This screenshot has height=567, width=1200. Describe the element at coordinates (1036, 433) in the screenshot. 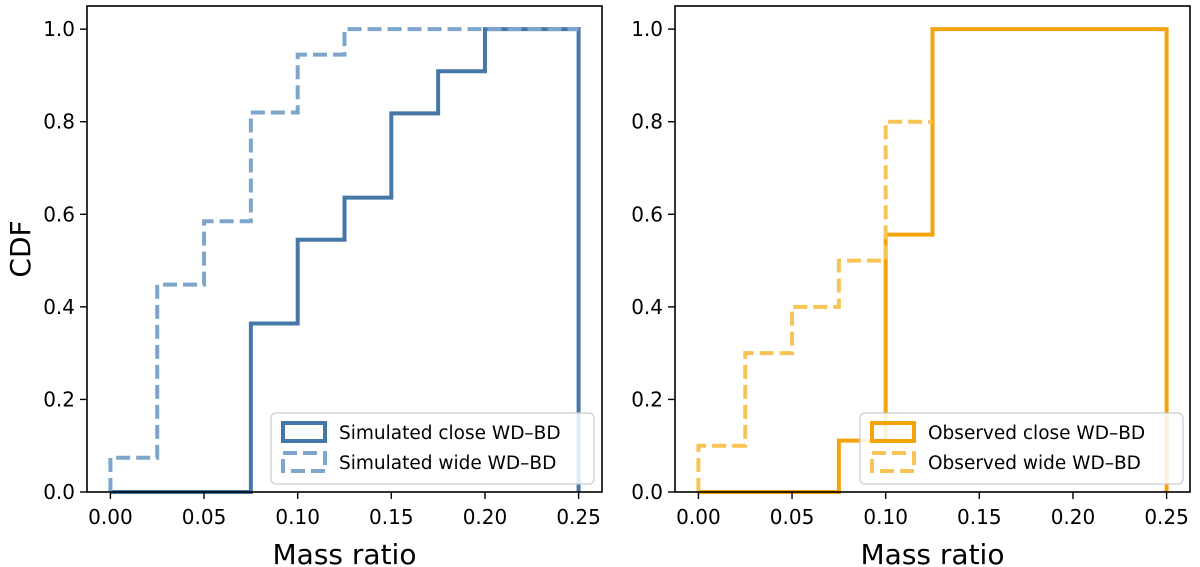

I see `legend-label-close: Observed close WD–BD` at that location.